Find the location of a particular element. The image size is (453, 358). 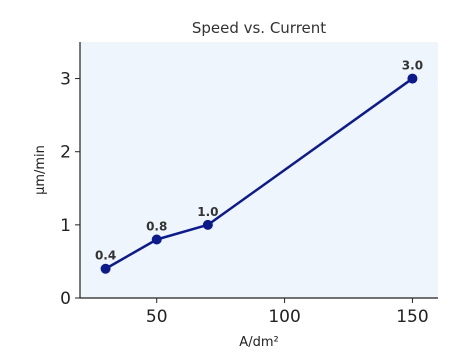

x-tick-label: 100 is located at coordinates (284, 317).